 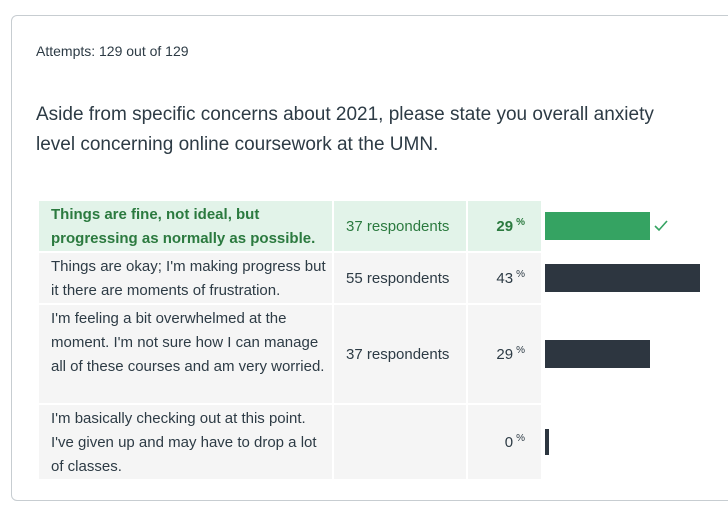 What do you see at coordinates (400, 278) in the screenshot?
I see `answer-respondents: 55 respondents` at bounding box center [400, 278].